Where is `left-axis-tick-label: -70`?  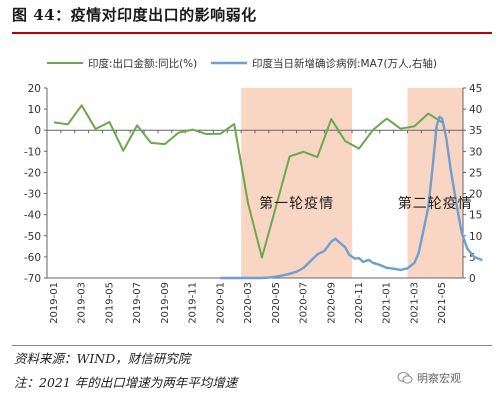
left-axis-tick-label: -70 is located at coordinates (32, 279).